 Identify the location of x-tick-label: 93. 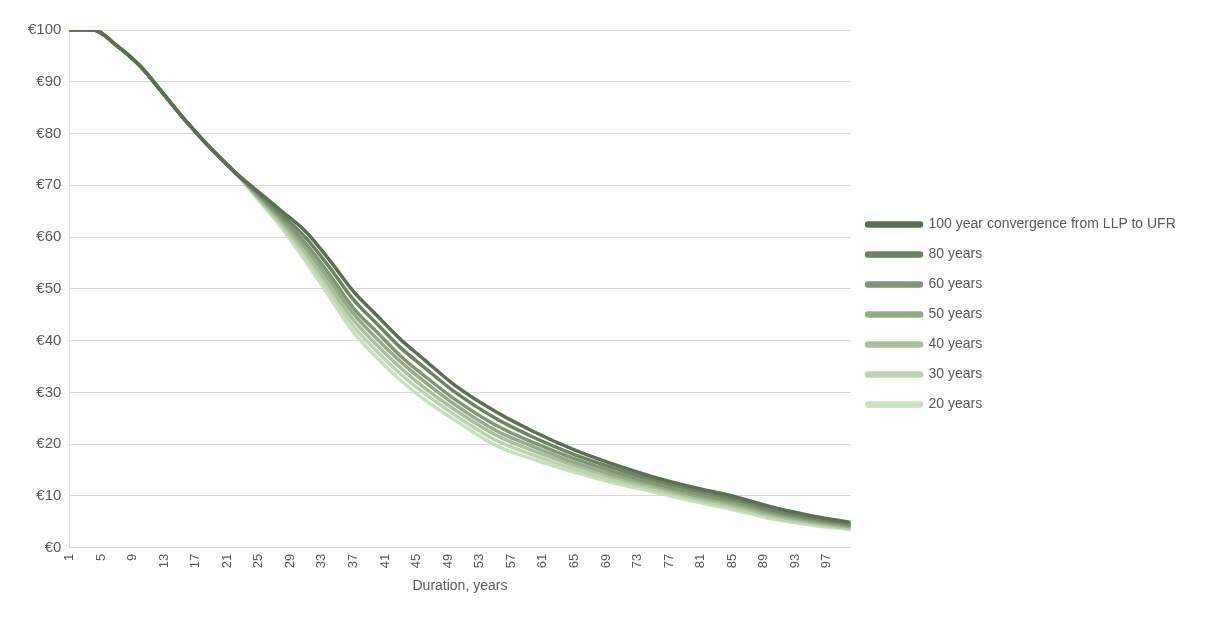
(794, 561).